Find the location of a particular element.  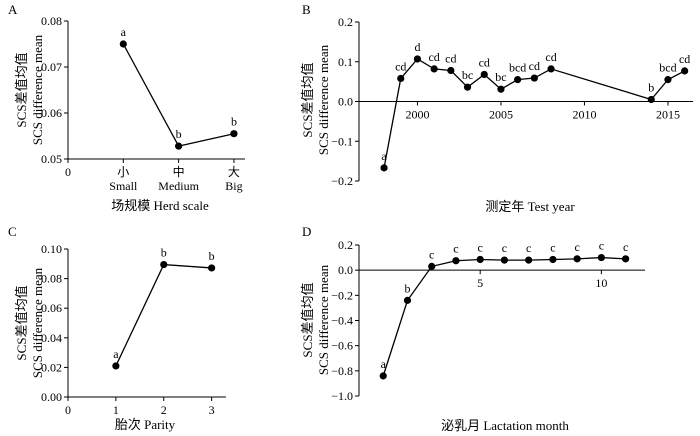

x-tick-label: 10 is located at coordinates (601, 283).